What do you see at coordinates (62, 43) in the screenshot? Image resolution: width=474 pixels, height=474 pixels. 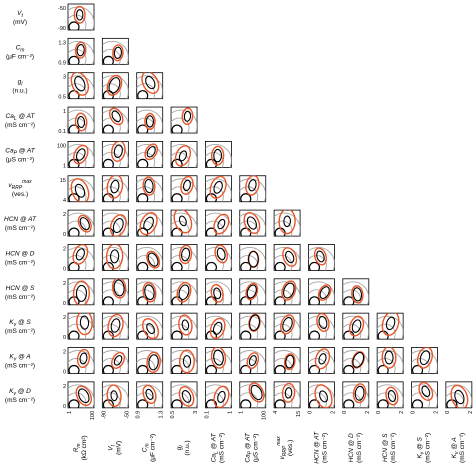 I see `y-tick-top: 1.3` at bounding box center [62, 43].